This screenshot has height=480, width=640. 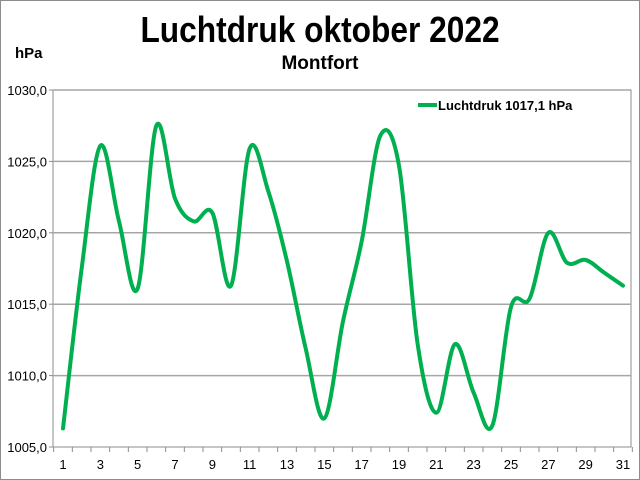 What do you see at coordinates (27, 376) in the screenshot?
I see `y-tick-label: 1010,0` at bounding box center [27, 376].